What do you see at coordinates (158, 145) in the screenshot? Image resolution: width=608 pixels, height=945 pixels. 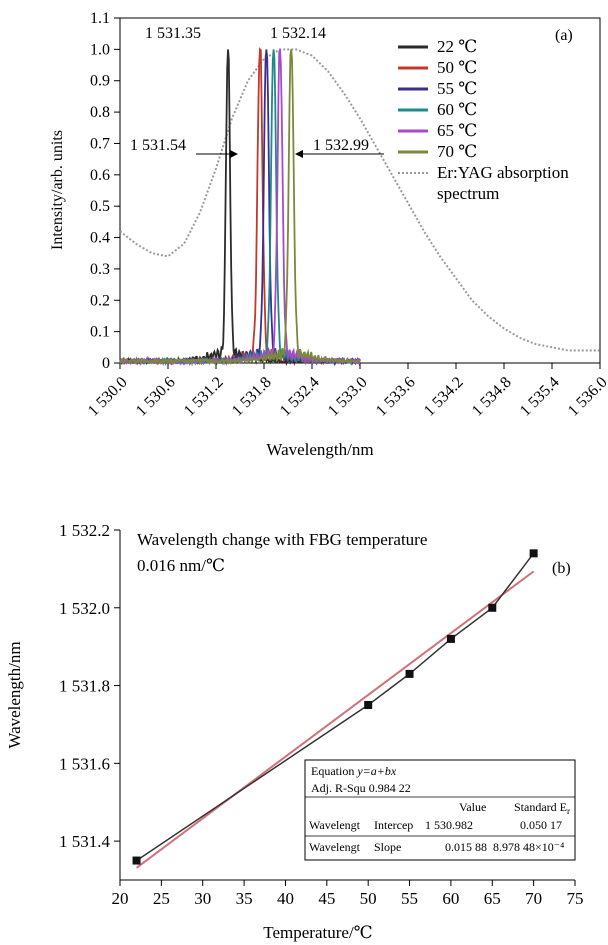 I see `annotation-edge-left: 1 531.54` at bounding box center [158, 145].